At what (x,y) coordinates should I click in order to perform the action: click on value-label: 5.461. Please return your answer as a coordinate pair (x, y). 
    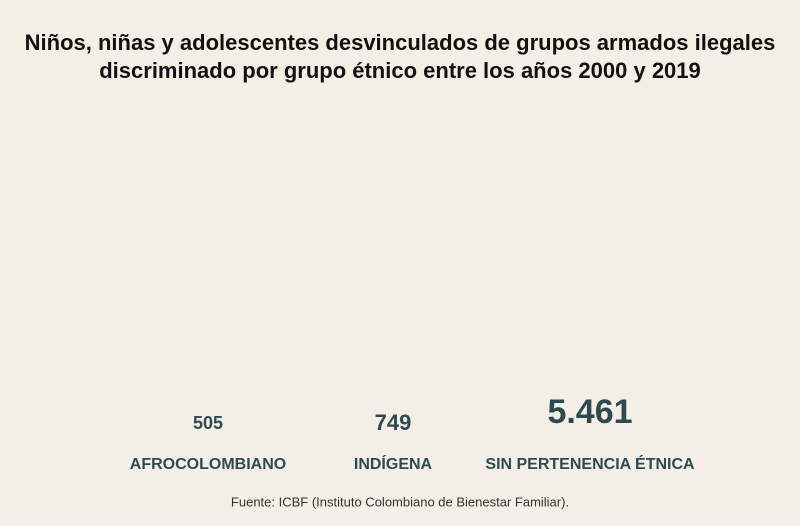
    Looking at the image, I should click on (589, 412).